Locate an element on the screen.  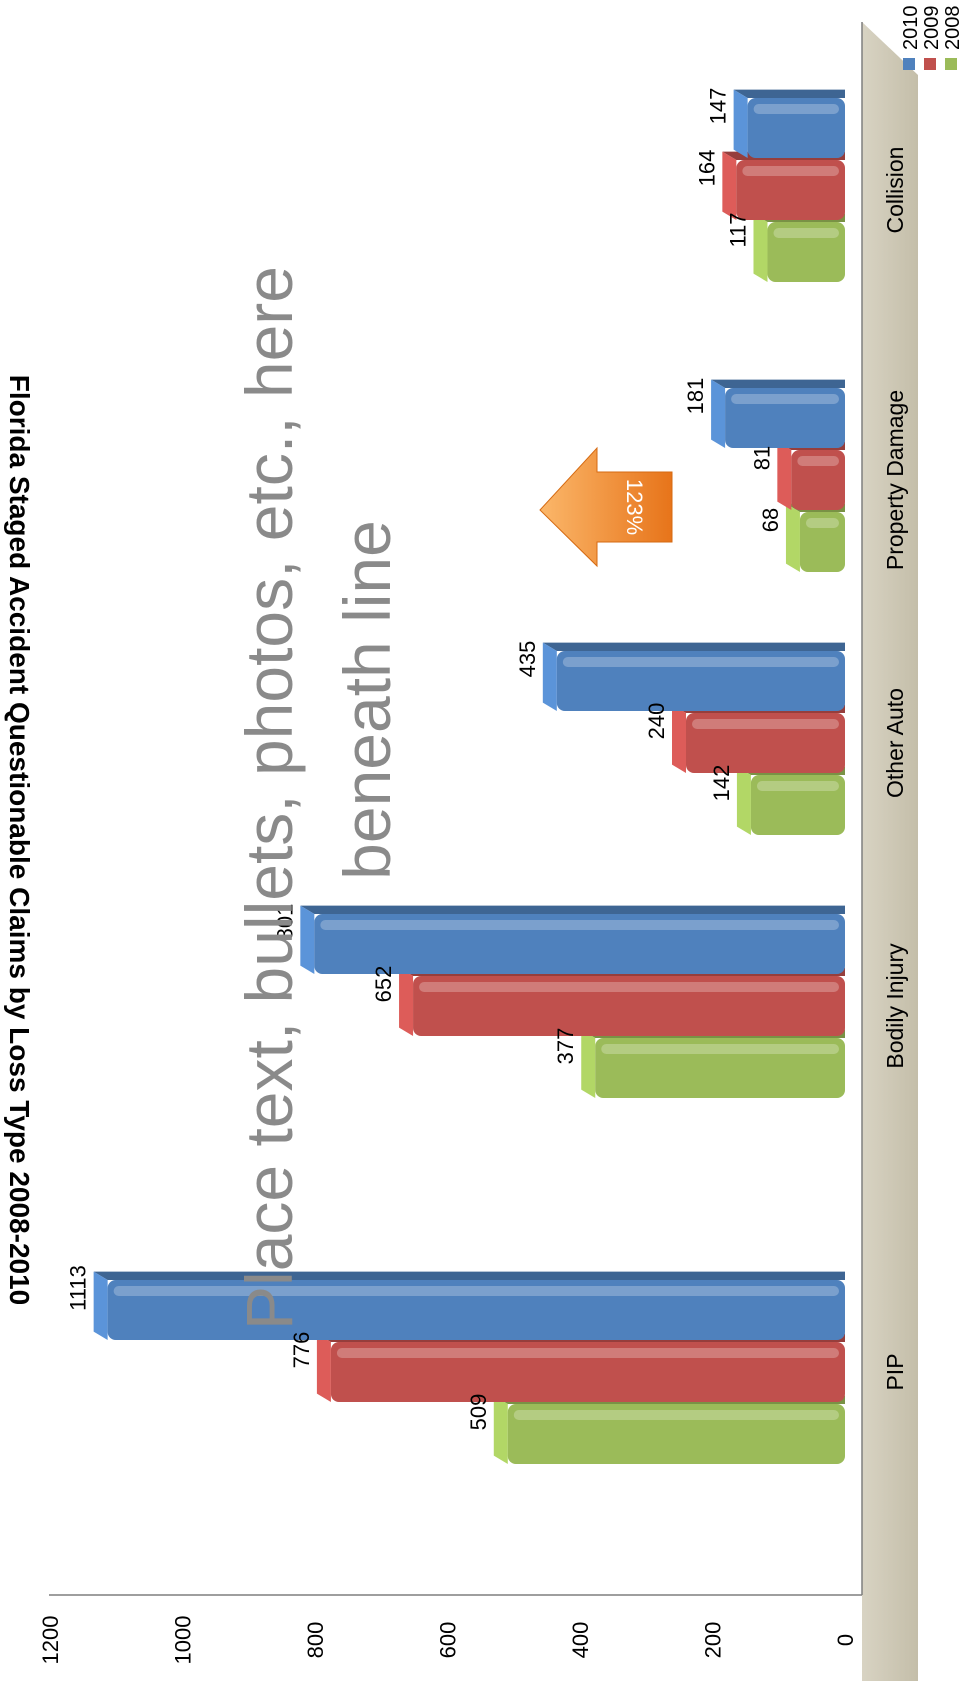
data-label: 776 is located at coordinates (301, 1350).